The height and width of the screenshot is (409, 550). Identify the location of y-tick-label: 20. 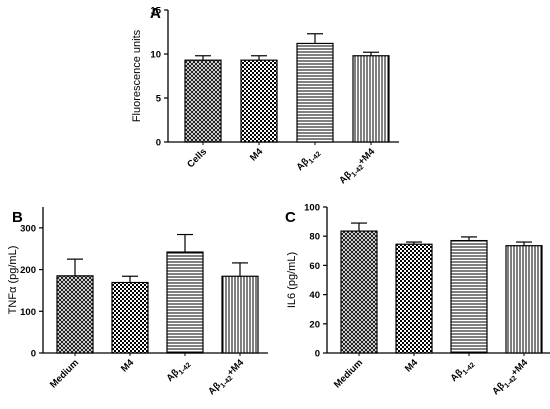
(314, 324).